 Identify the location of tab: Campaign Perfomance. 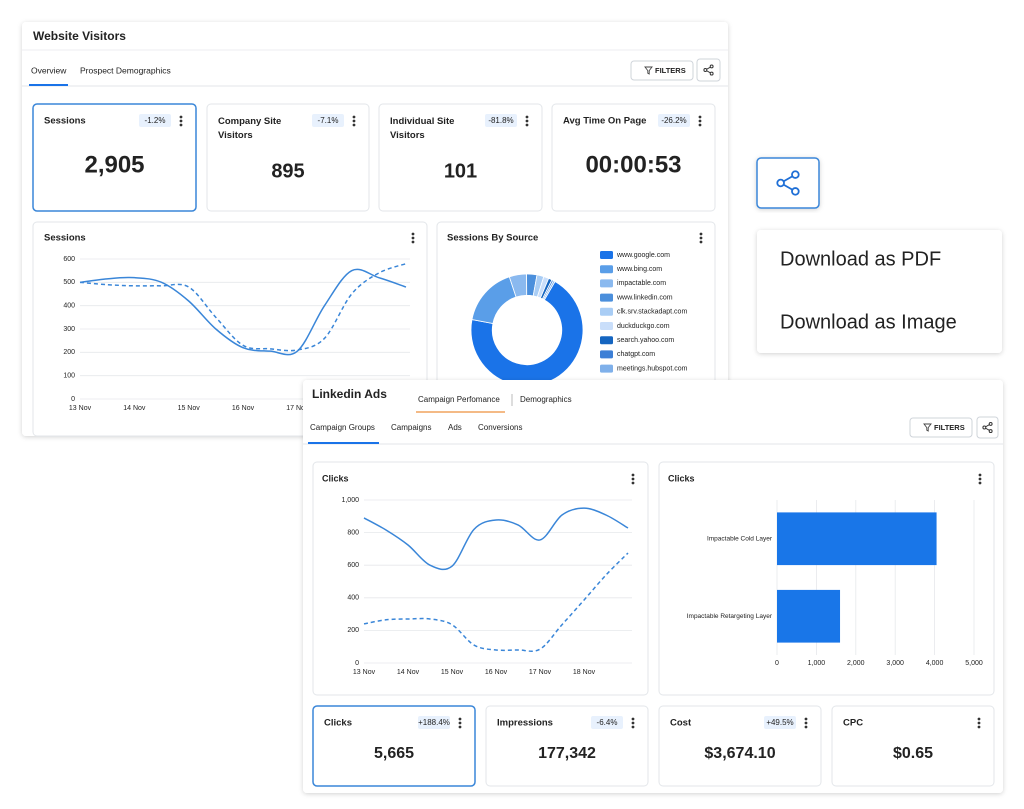
(459, 399).